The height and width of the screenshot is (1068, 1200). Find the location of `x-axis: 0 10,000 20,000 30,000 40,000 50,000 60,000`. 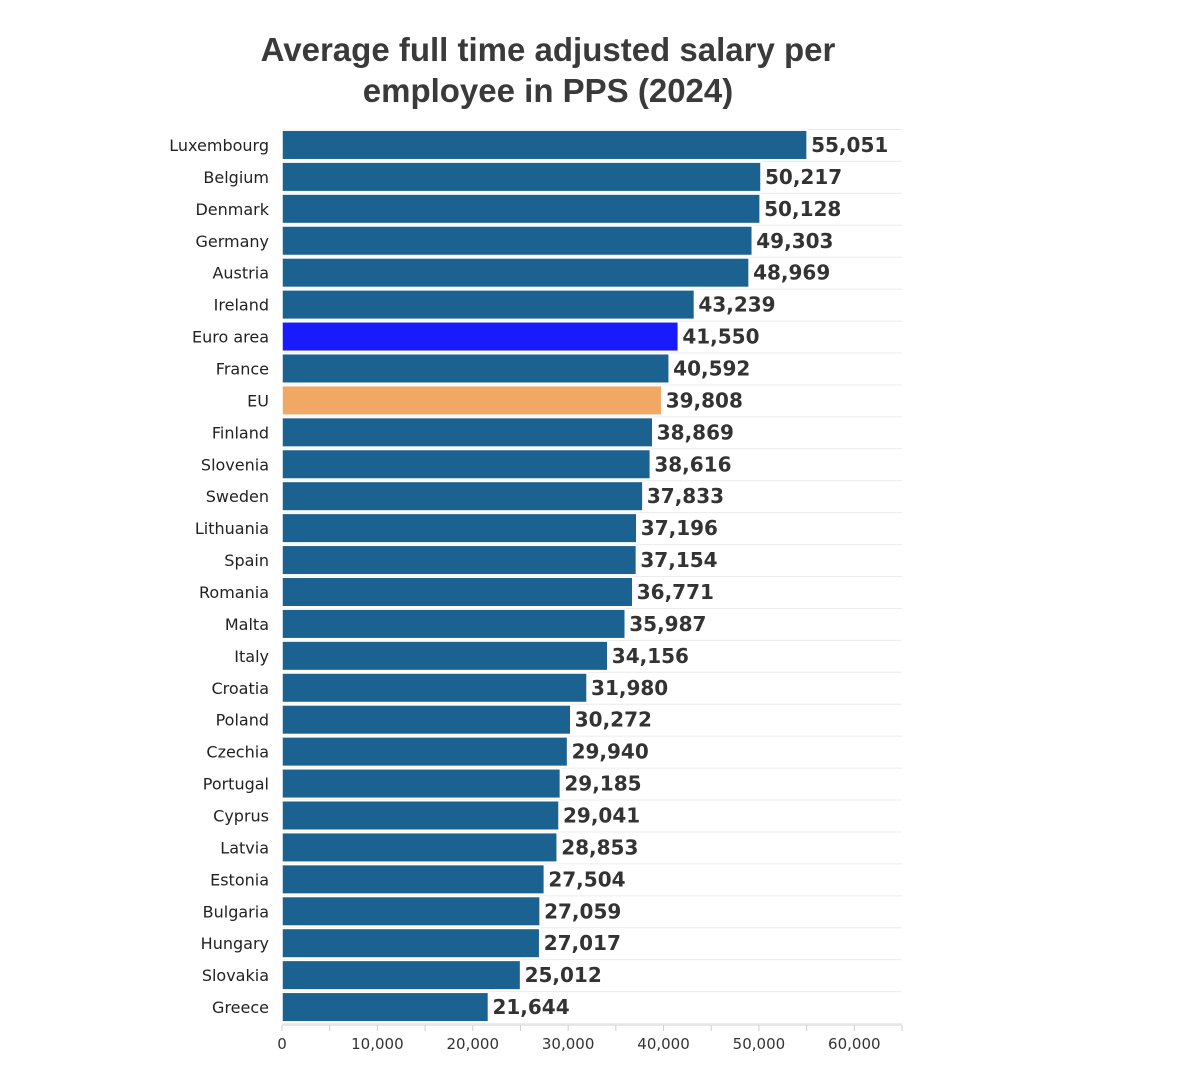

x-axis: 0 10,000 20,000 30,000 40,000 50,000 60,000 is located at coordinates (590, 1038).